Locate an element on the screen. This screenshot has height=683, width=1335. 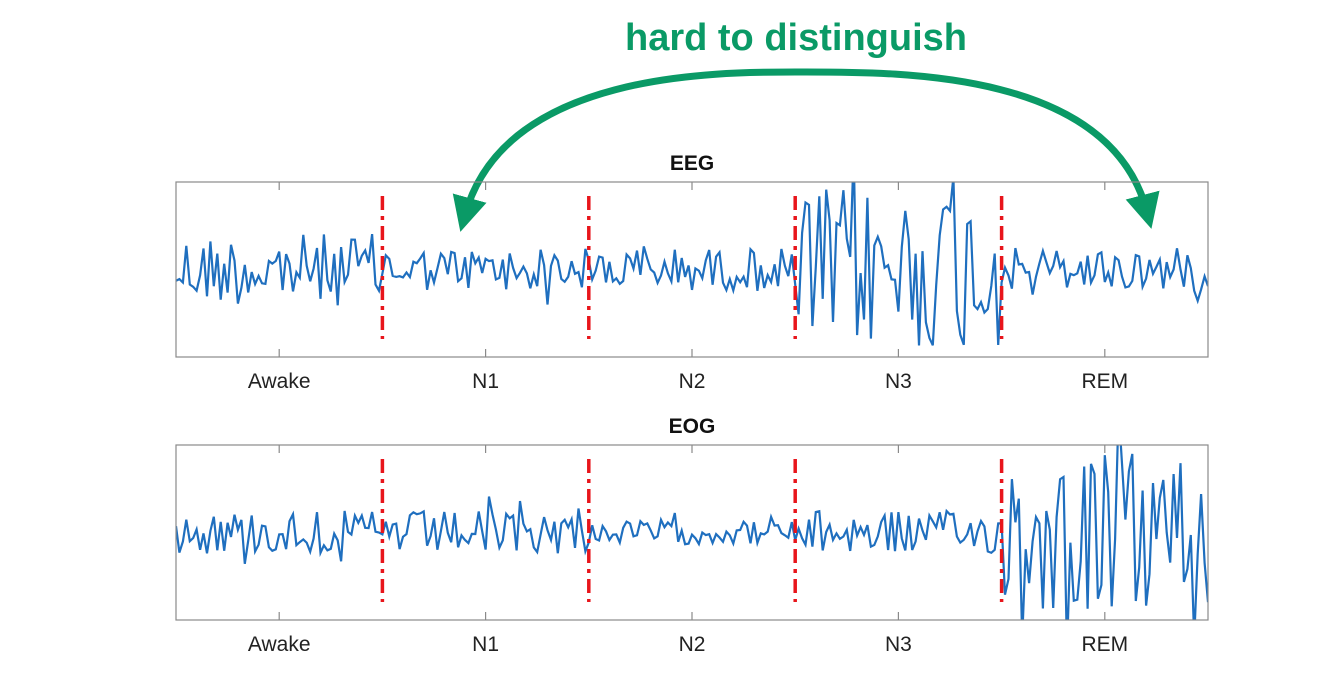
chart-title: EOG is located at coordinates (692, 426).